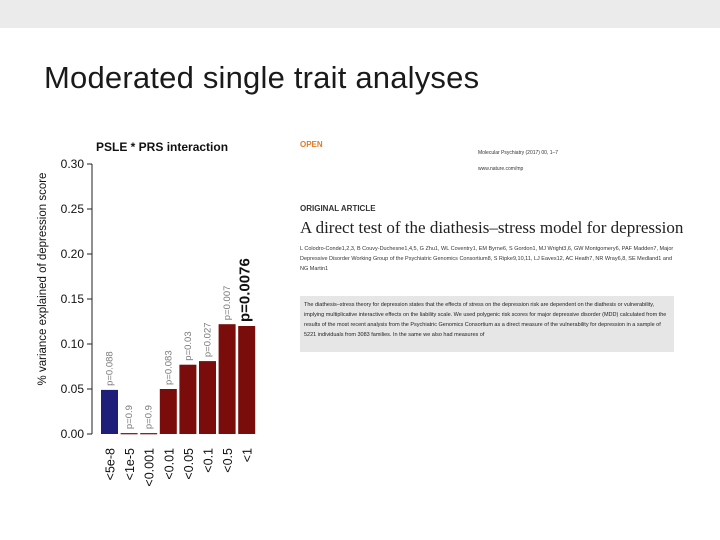  I want to click on article-type: ORIGINAL ARTICLE, so click(338, 208).